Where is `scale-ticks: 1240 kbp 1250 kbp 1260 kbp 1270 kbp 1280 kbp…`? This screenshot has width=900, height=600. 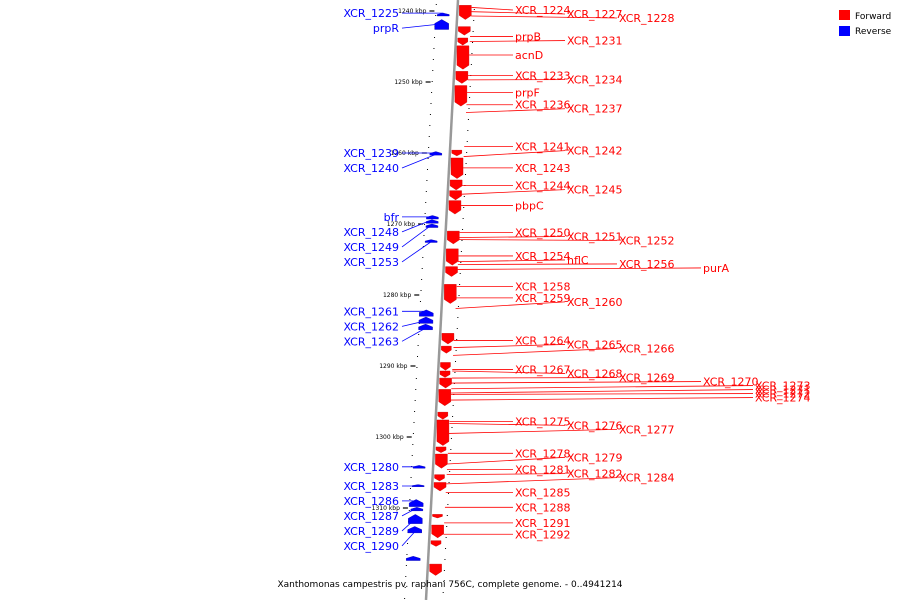
scale-ticks: 1240 kbp 1250 kbp 1260 kbp 1270 kbp 1280 kbp… is located at coordinates (423, 301).